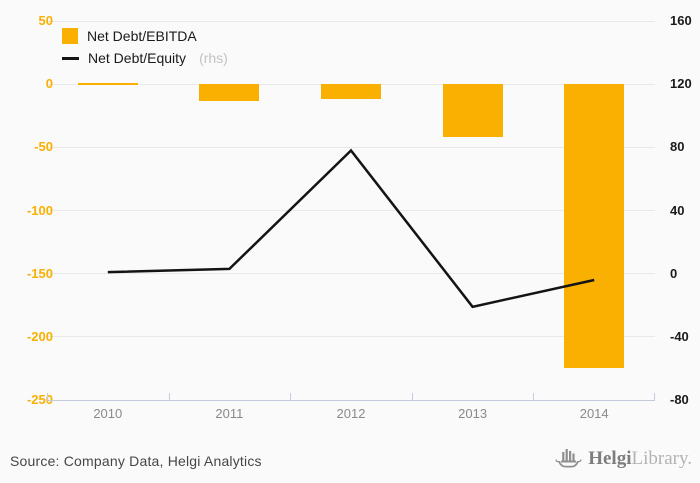 Image resolution: width=700 pixels, height=483 pixels. I want to click on right-axis-tick-label: -80, so click(679, 399).